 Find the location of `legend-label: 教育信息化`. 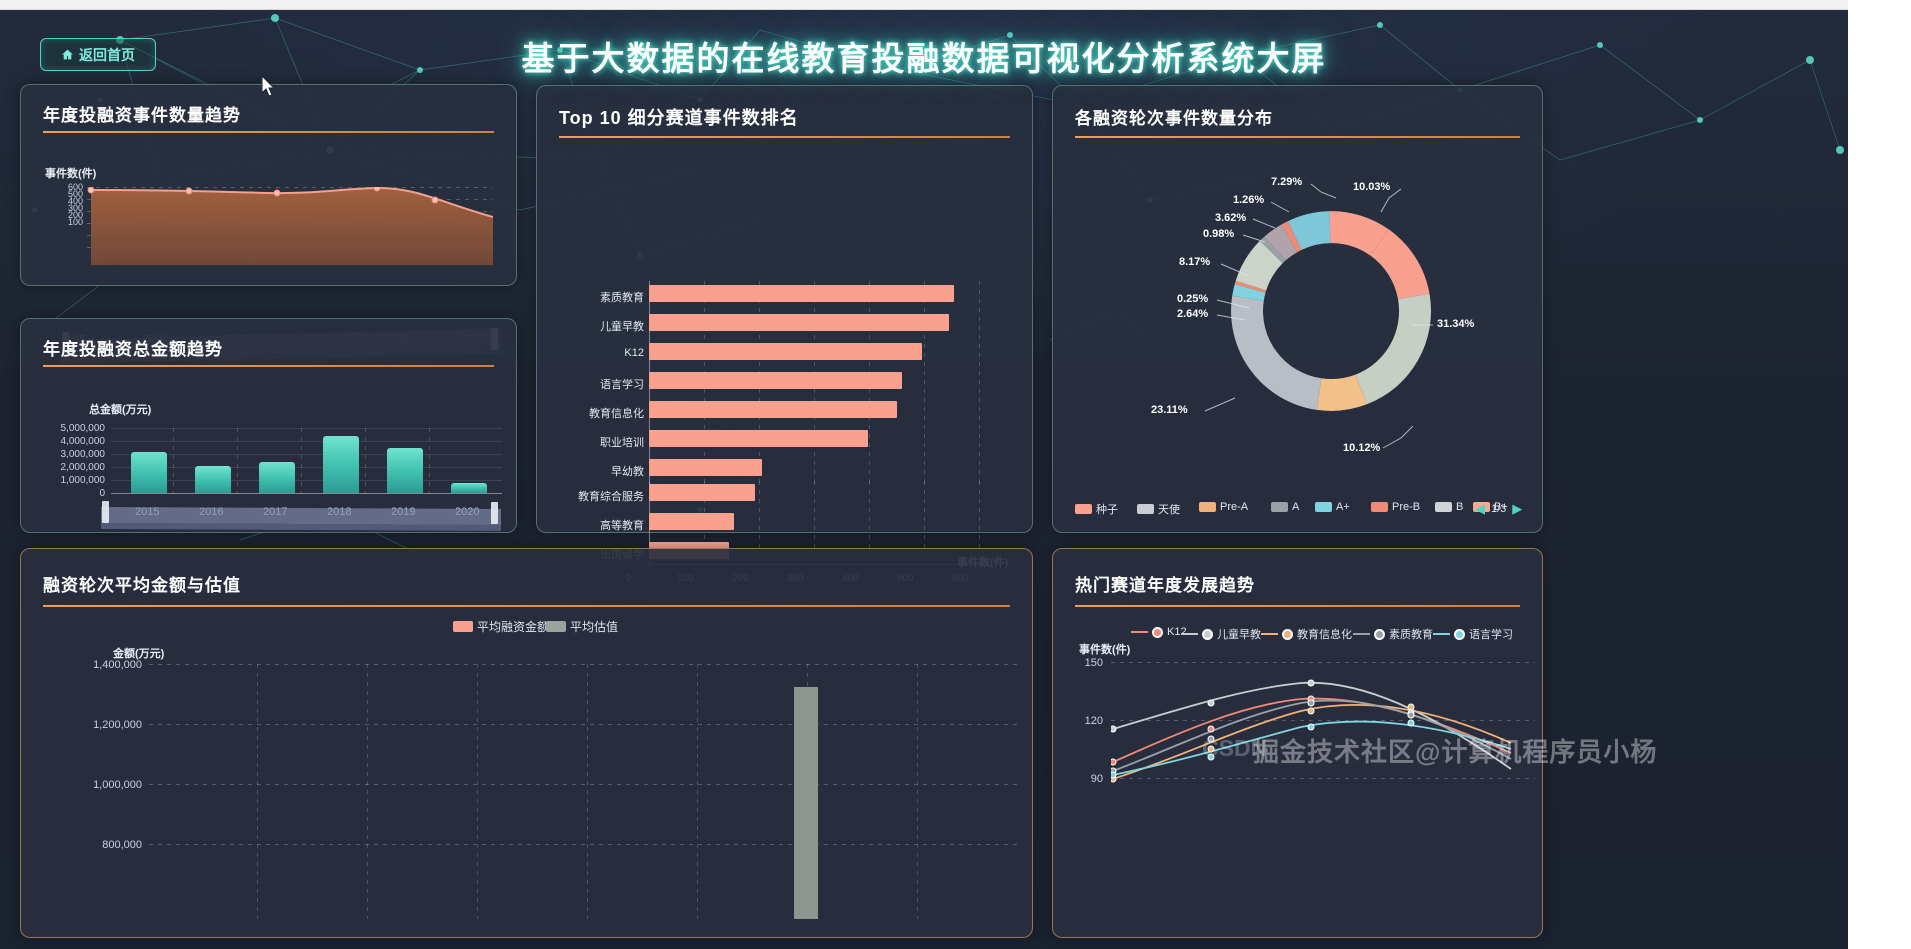

legend-label: 教育信息化 is located at coordinates (1324, 635).